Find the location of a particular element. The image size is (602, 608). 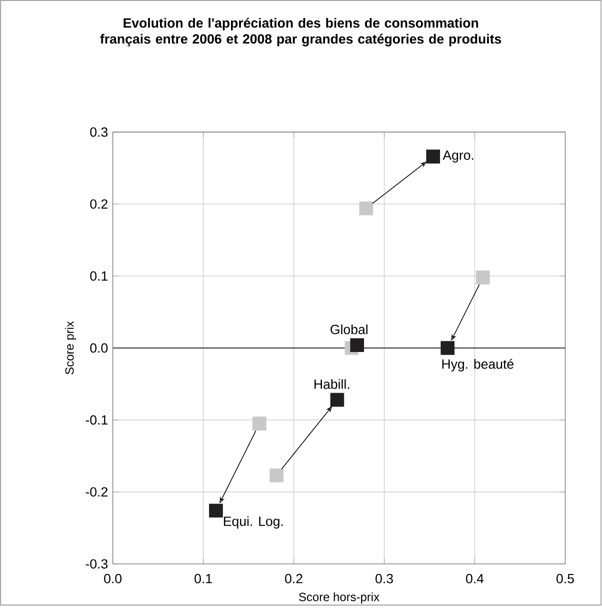

y-axis-title: Score prix is located at coordinates (70, 347).